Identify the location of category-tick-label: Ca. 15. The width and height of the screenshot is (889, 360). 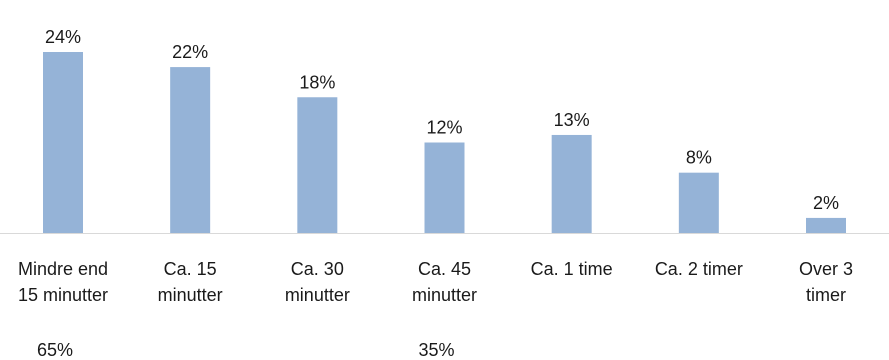
(190, 269).